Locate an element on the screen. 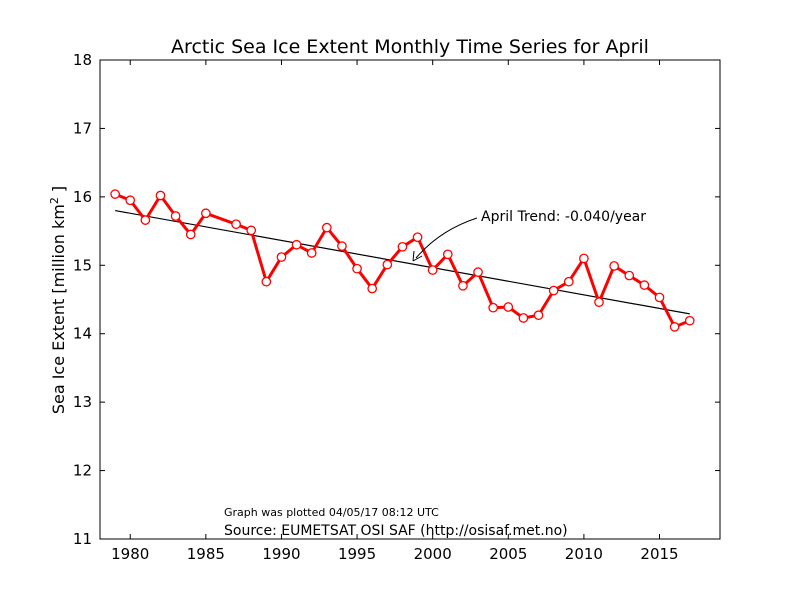 This screenshot has width=800, height=600. x-tick-label: 1985 is located at coordinates (206, 554).